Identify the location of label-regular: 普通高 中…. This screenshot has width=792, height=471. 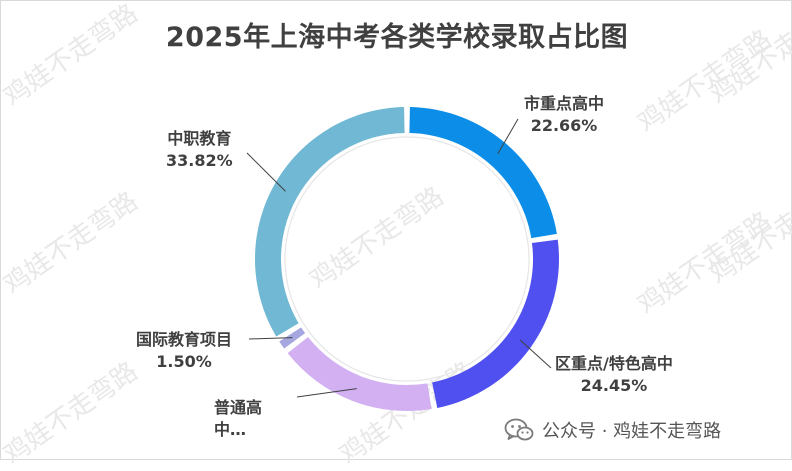
(238, 419).